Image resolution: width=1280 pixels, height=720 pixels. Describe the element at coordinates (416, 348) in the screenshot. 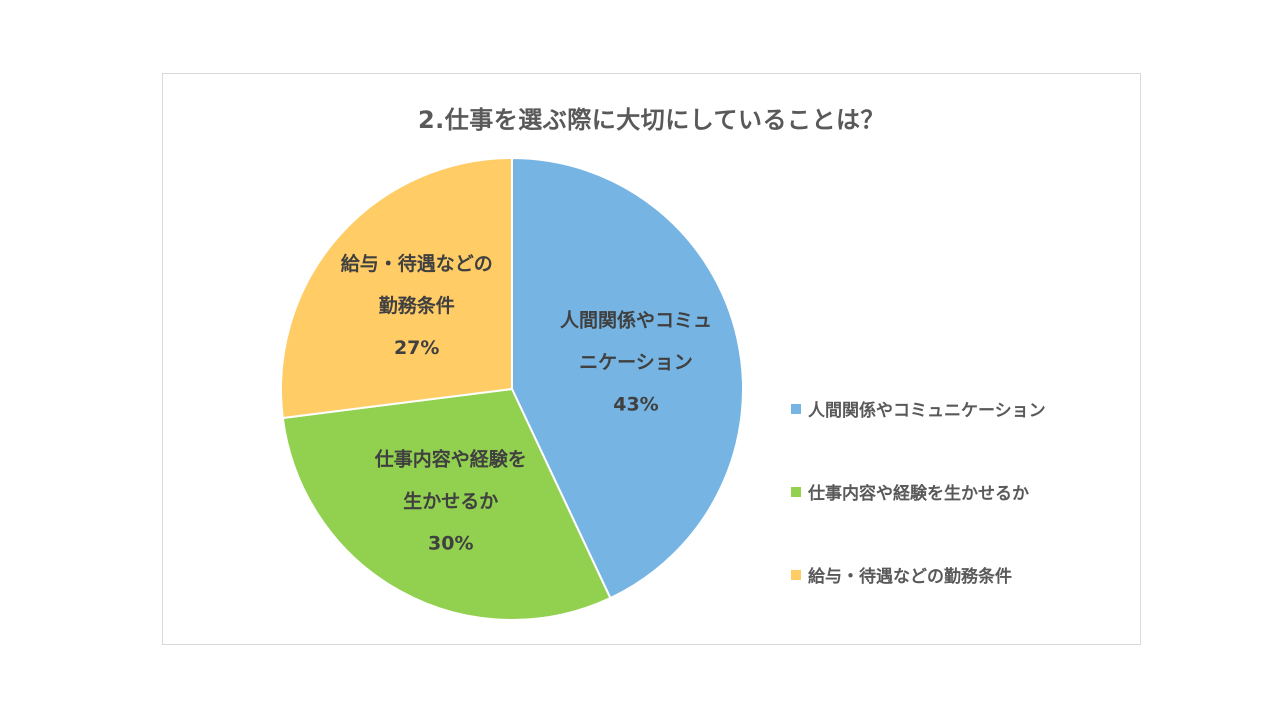

I see `pie-percent-label: 27%` at that location.